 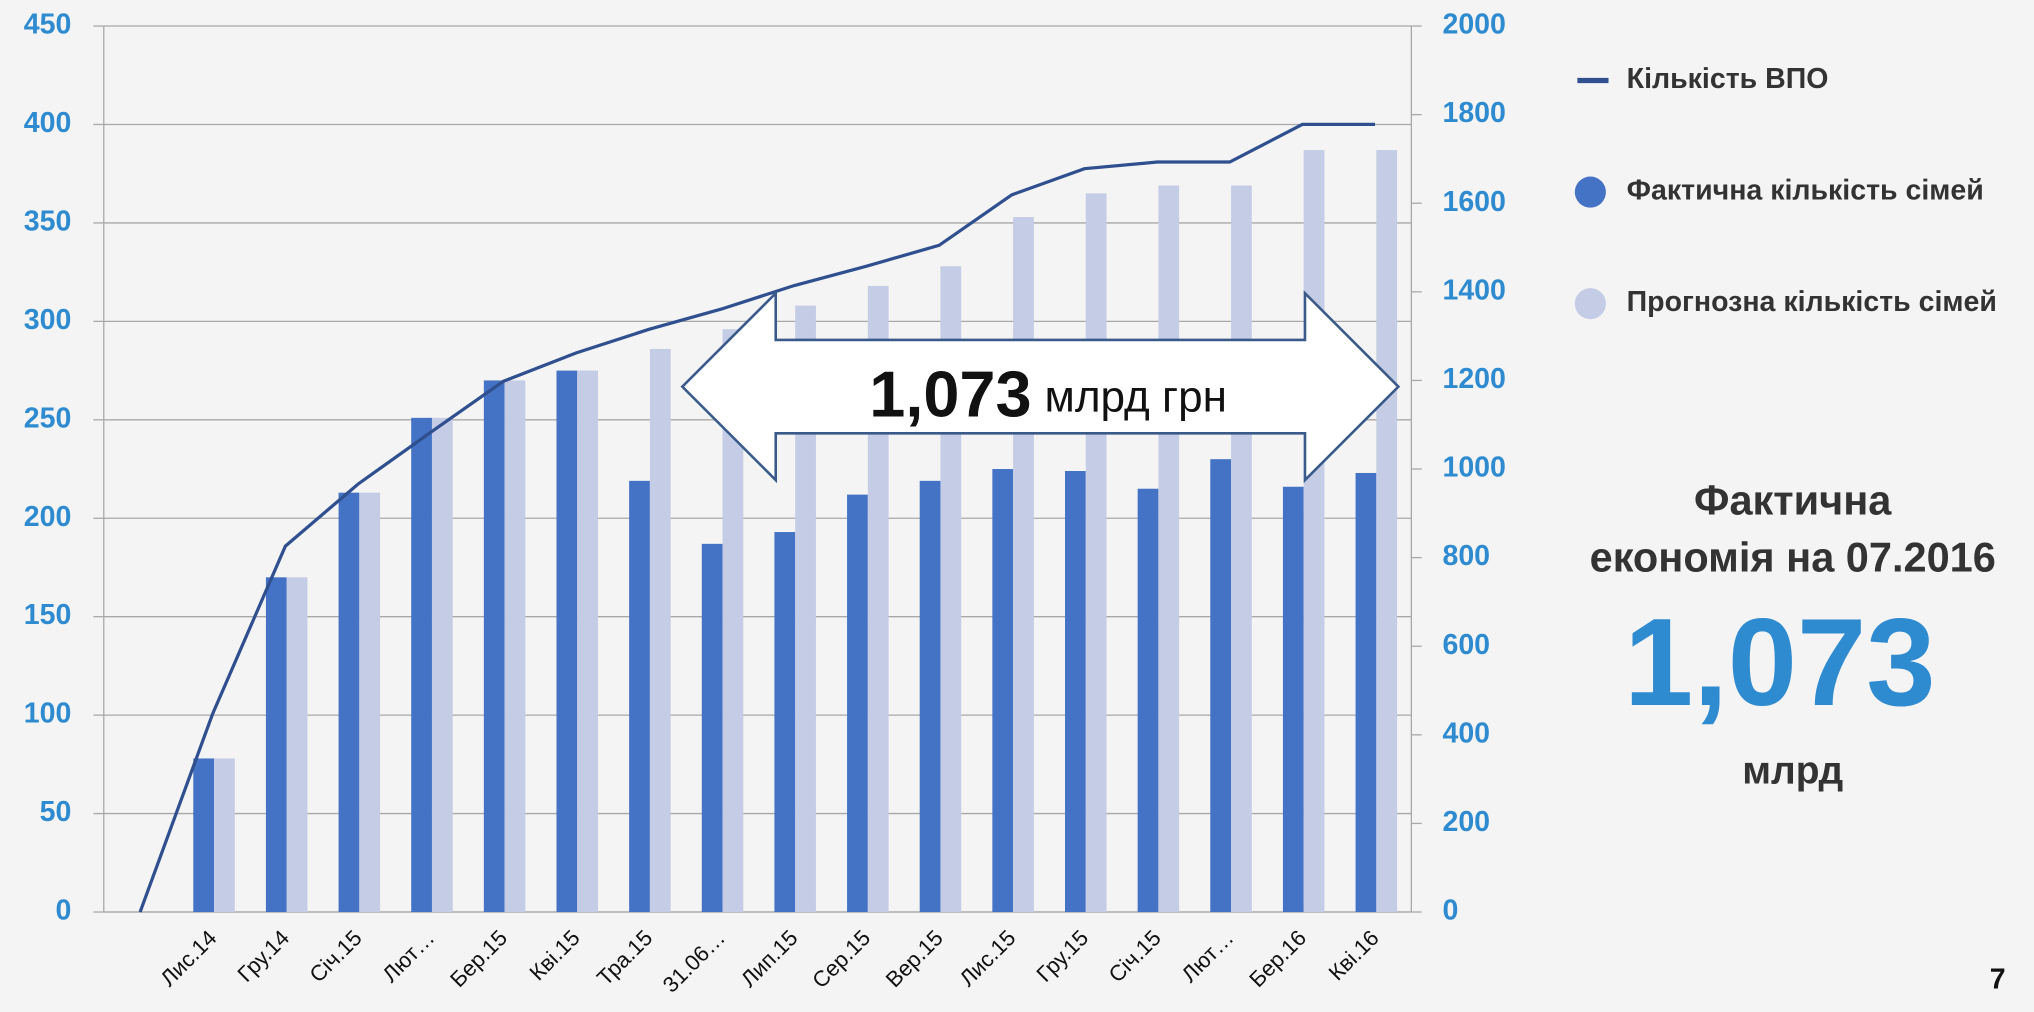 What do you see at coordinates (1473, 113) in the screenshot?
I see `y2-tick-label: 1800` at bounding box center [1473, 113].